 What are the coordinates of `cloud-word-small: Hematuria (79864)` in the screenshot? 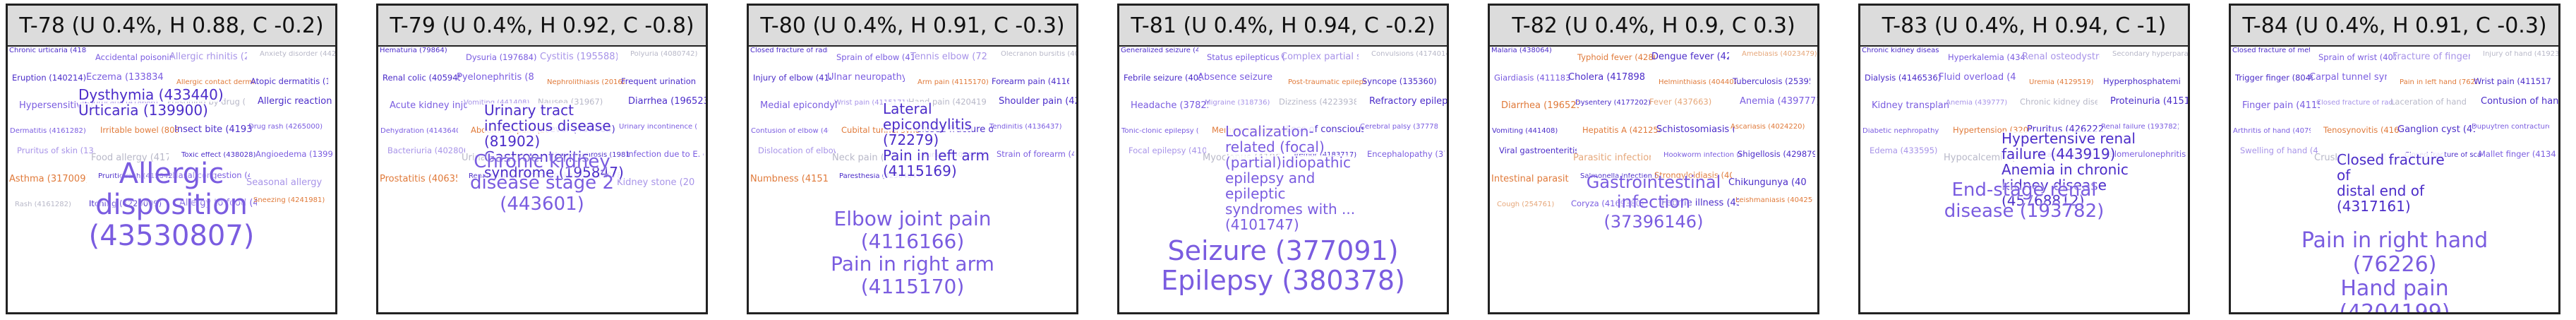 It's located at (413, 50).